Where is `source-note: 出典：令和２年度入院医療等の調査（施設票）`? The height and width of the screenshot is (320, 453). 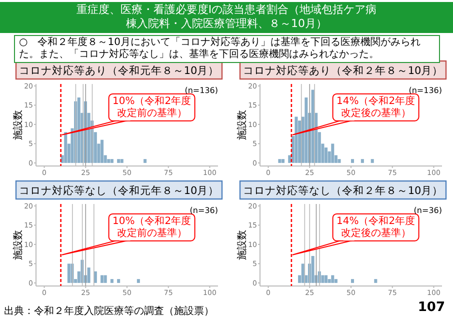
source-note: 出典：令和２年度入院医療等の調査（施設票） is located at coordinates (109, 311).